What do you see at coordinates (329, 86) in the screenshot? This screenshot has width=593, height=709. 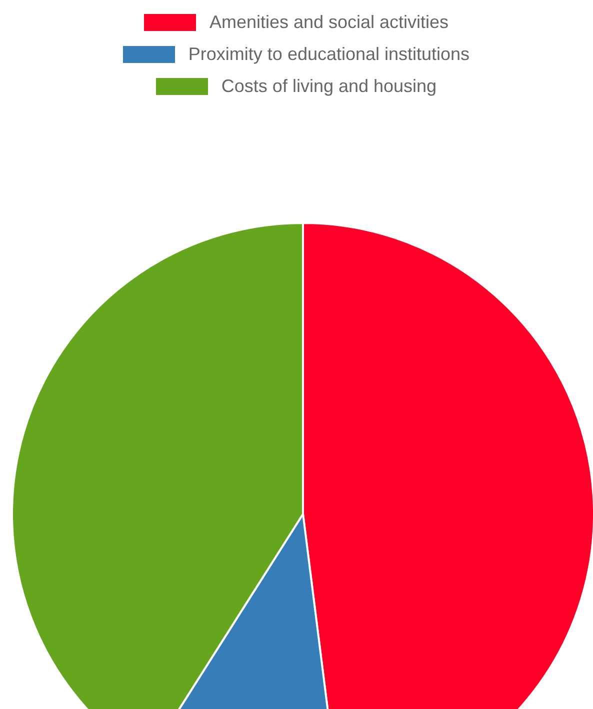 I see `legend-label: Costs of living and housing` at bounding box center [329, 86].